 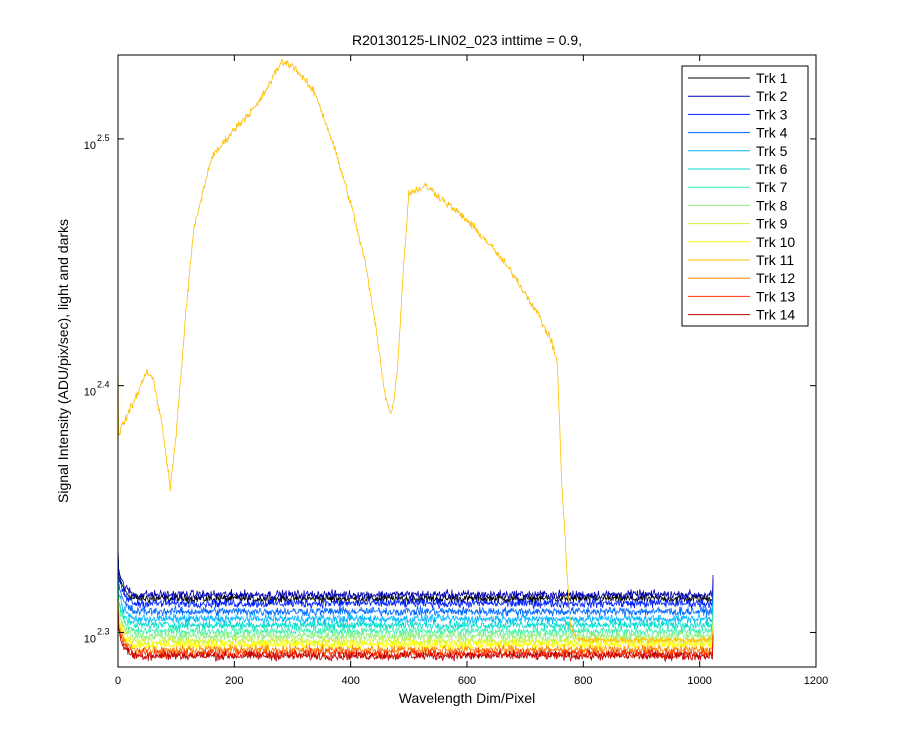 What do you see at coordinates (772, 96) in the screenshot?
I see `legend-label: Trk 2` at bounding box center [772, 96].